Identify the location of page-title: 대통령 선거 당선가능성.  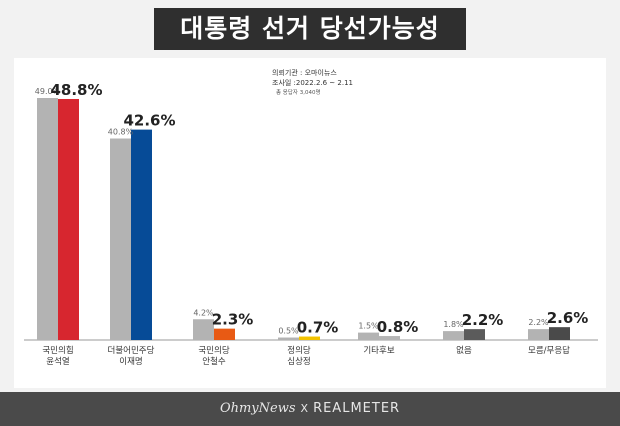
(310, 29).